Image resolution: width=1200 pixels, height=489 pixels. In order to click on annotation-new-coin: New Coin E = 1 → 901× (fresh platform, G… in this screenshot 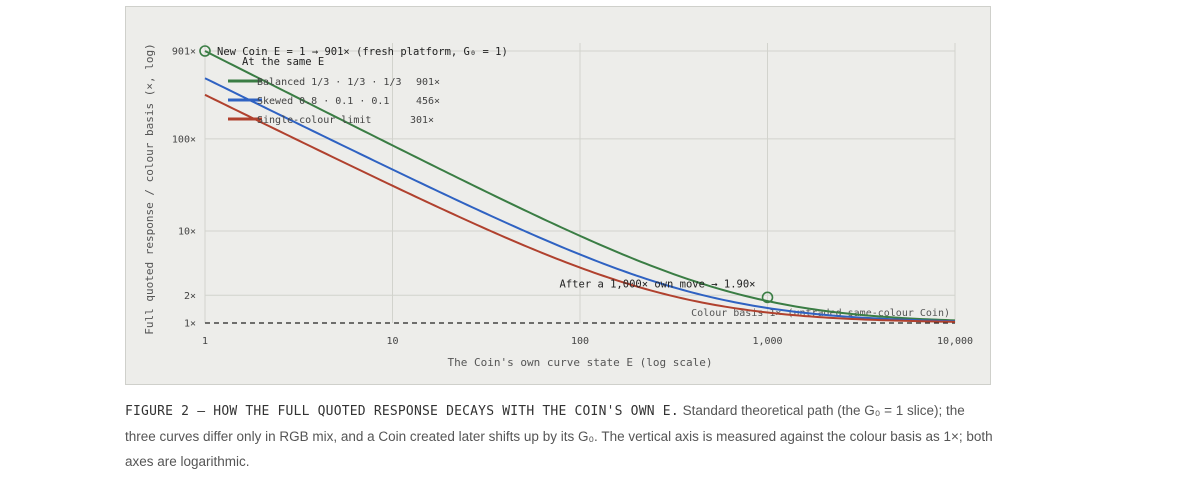, I will do `click(362, 52)`.